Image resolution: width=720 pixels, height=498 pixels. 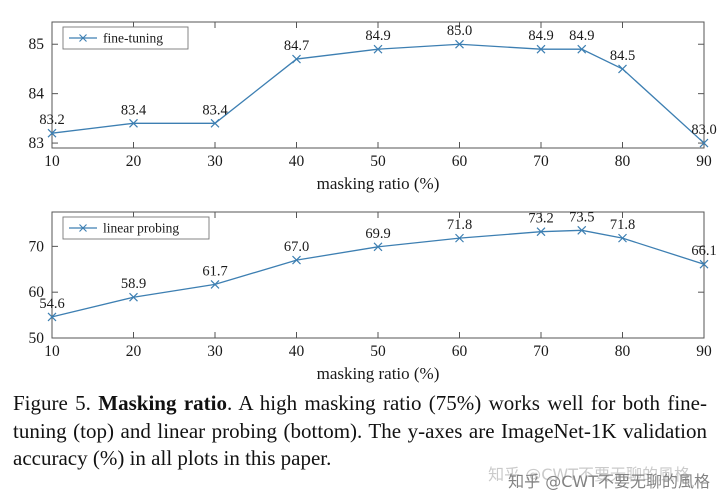 I want to click on watermark-ghost: 知乎 @CWT不要无聊的風格, so click(x=589, y=474).